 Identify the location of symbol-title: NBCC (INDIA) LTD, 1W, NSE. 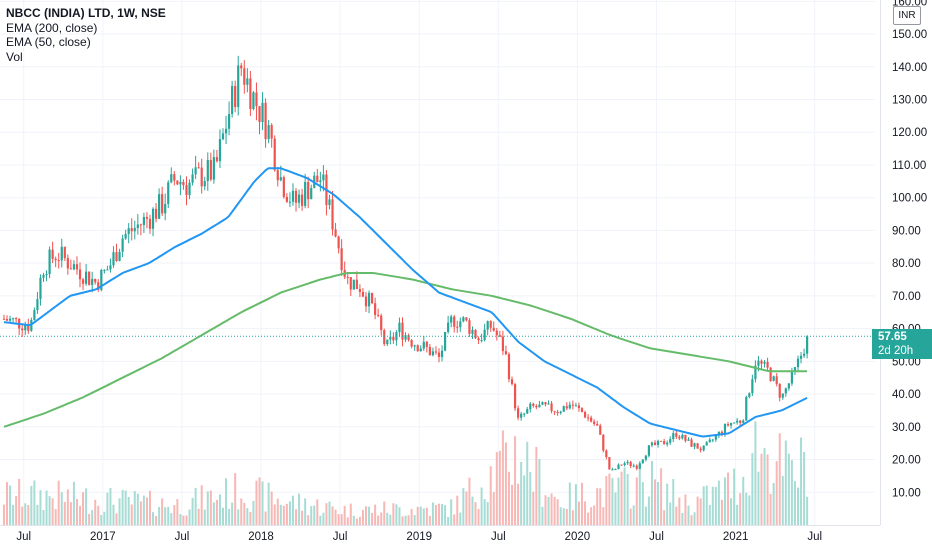
(86, 13).